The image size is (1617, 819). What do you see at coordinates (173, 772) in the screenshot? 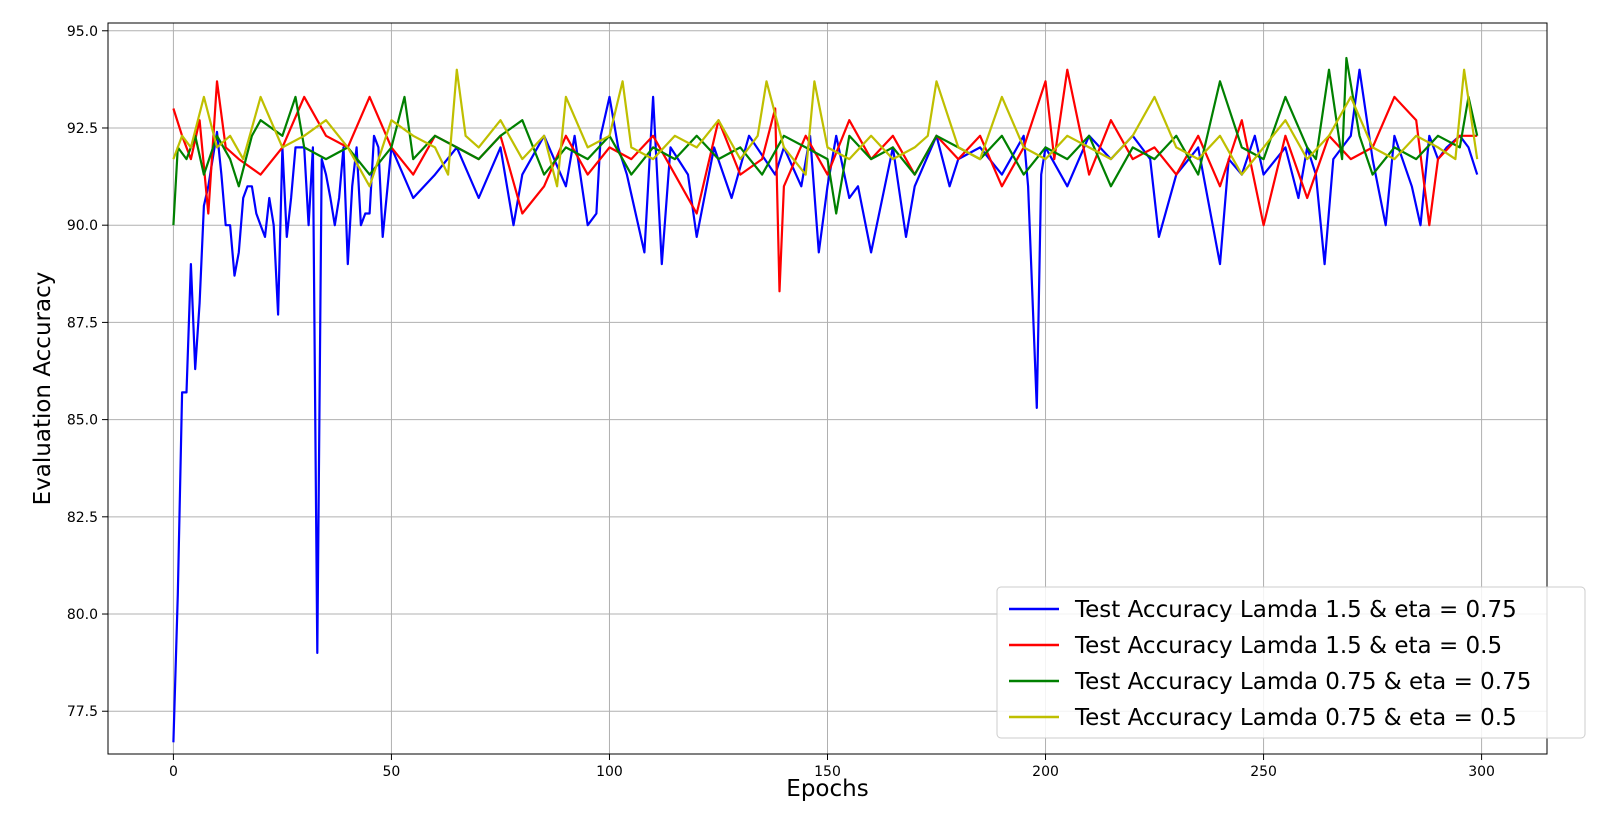
I see `x-tick-label: 0` at bounding box center [173, 772].